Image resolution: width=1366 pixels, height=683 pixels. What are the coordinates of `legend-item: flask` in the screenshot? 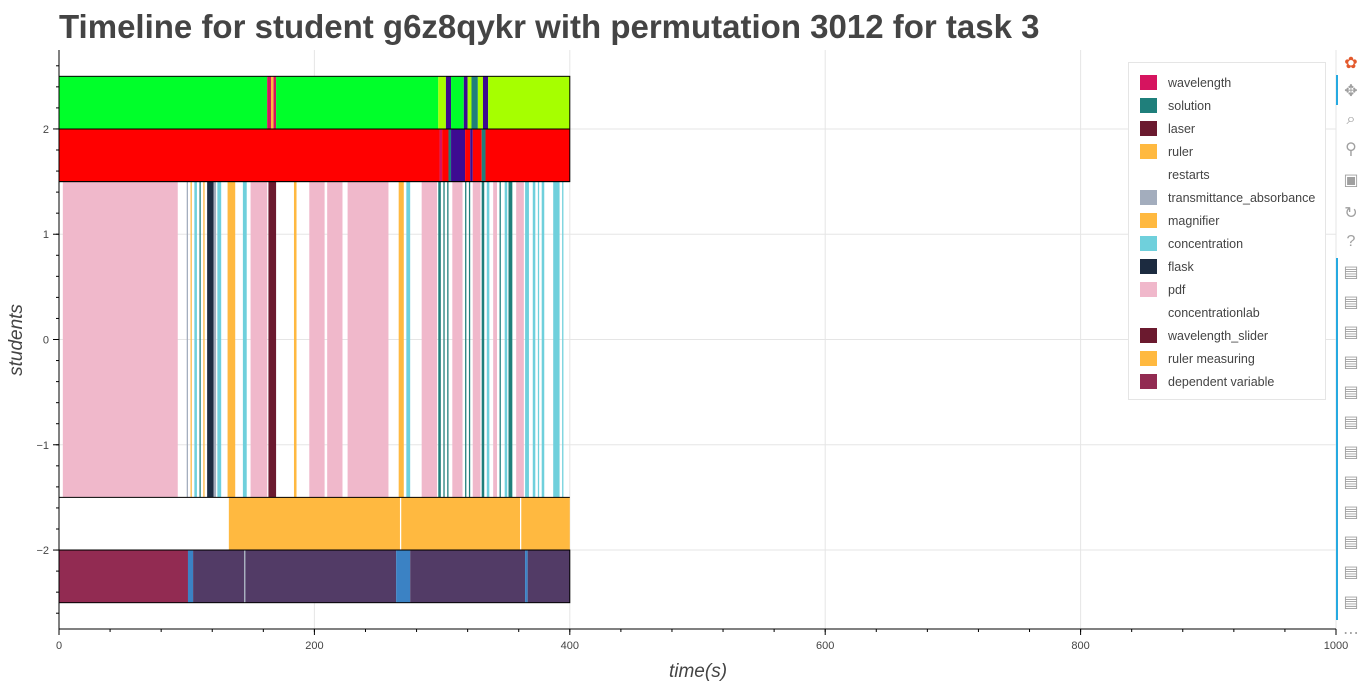 It's located at (1227, 266).